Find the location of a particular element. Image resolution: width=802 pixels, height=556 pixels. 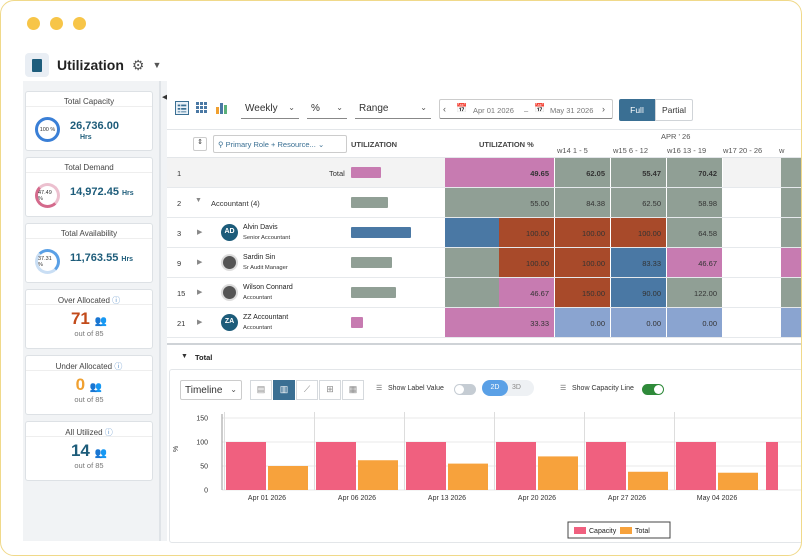

week-cell: 62.05 is located at coordinates (583, 172).